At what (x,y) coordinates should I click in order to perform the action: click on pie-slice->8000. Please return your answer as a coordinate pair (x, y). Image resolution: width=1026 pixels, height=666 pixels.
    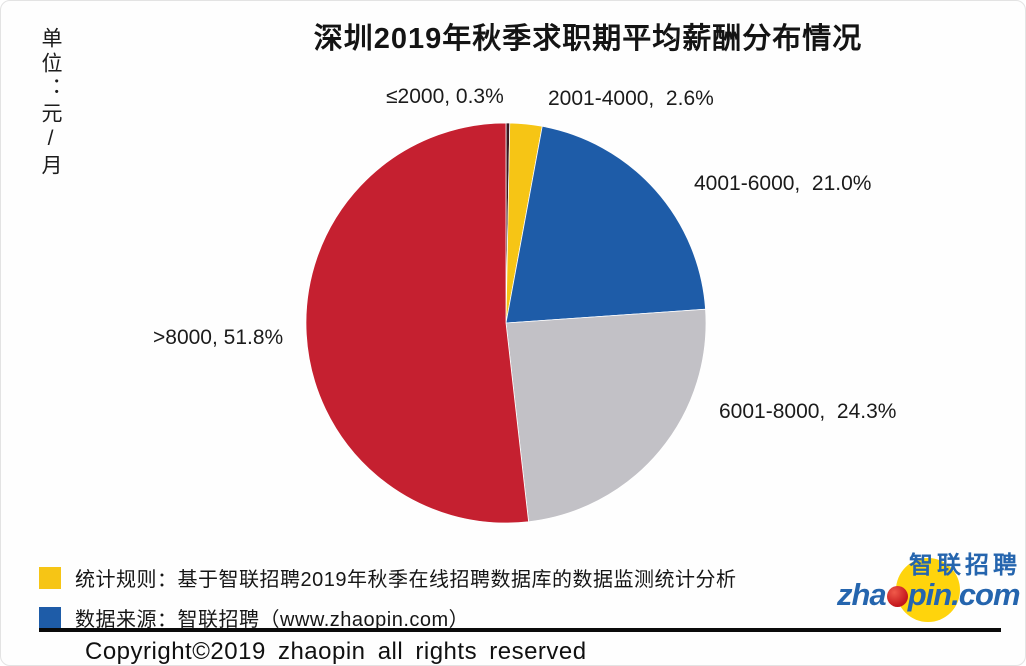
    Looking at the image, I should click on (417, 323).